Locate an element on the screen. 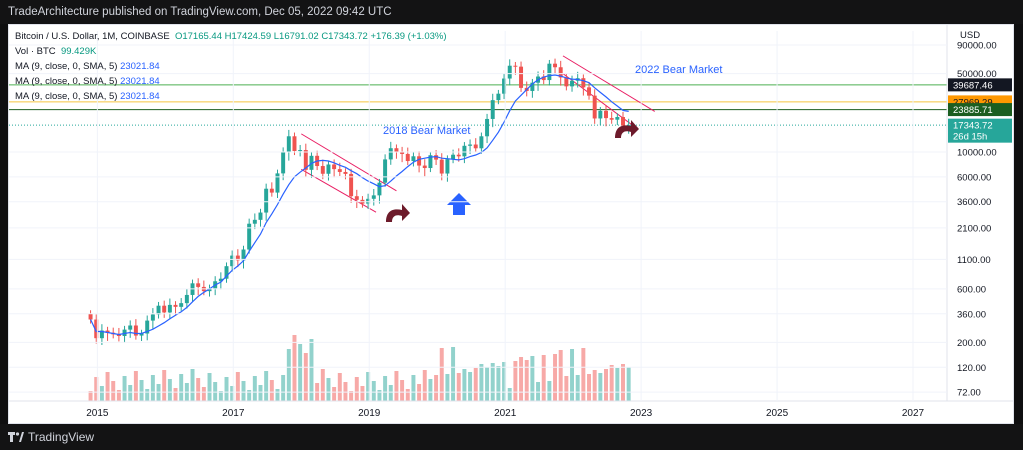 The width and height of the screenshot is (1023, 450). y-tick-label: 90000.00 is located at coordinates (977, 46).